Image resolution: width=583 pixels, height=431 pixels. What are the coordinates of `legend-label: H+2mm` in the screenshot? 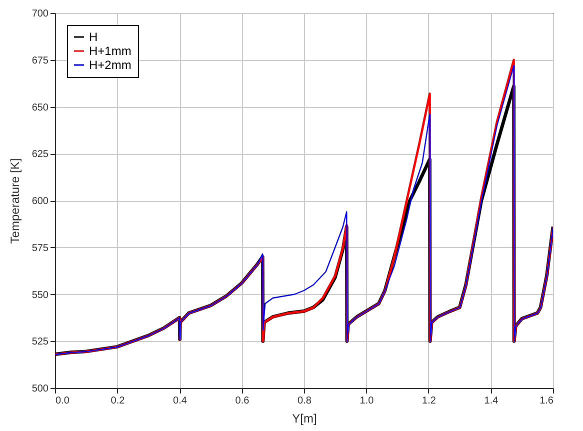 It's located at (110, 65).